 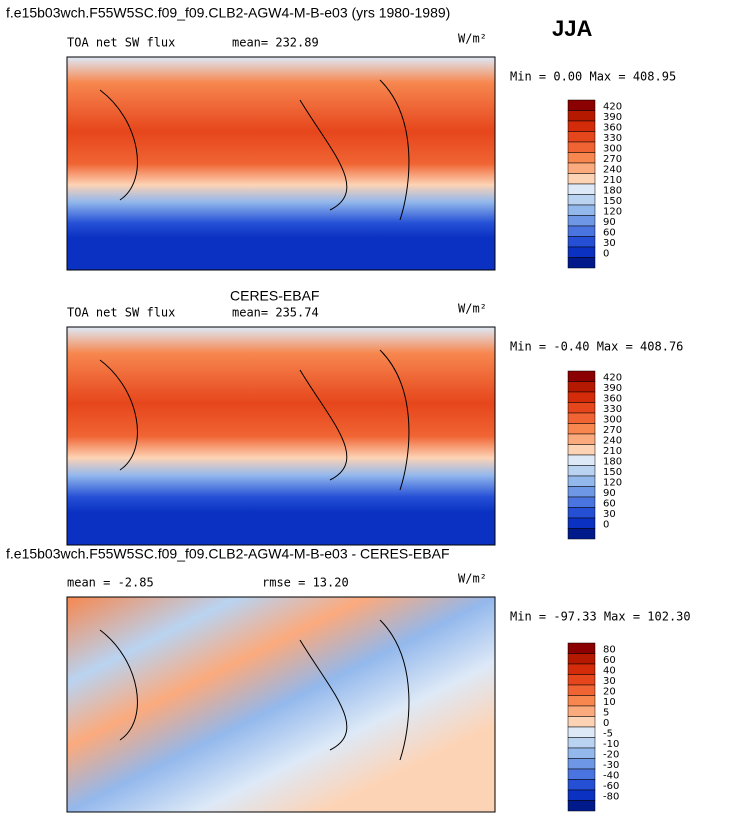 I want to click on colorbar-label: -20, so click(x=611, y=754).